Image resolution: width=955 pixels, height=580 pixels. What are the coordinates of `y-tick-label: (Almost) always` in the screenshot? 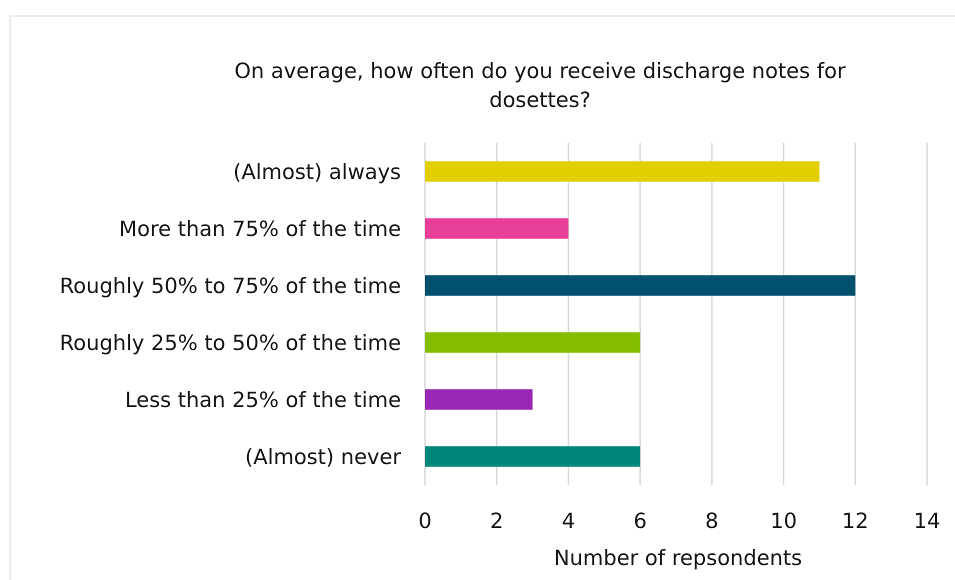 It's located at (317, 172).